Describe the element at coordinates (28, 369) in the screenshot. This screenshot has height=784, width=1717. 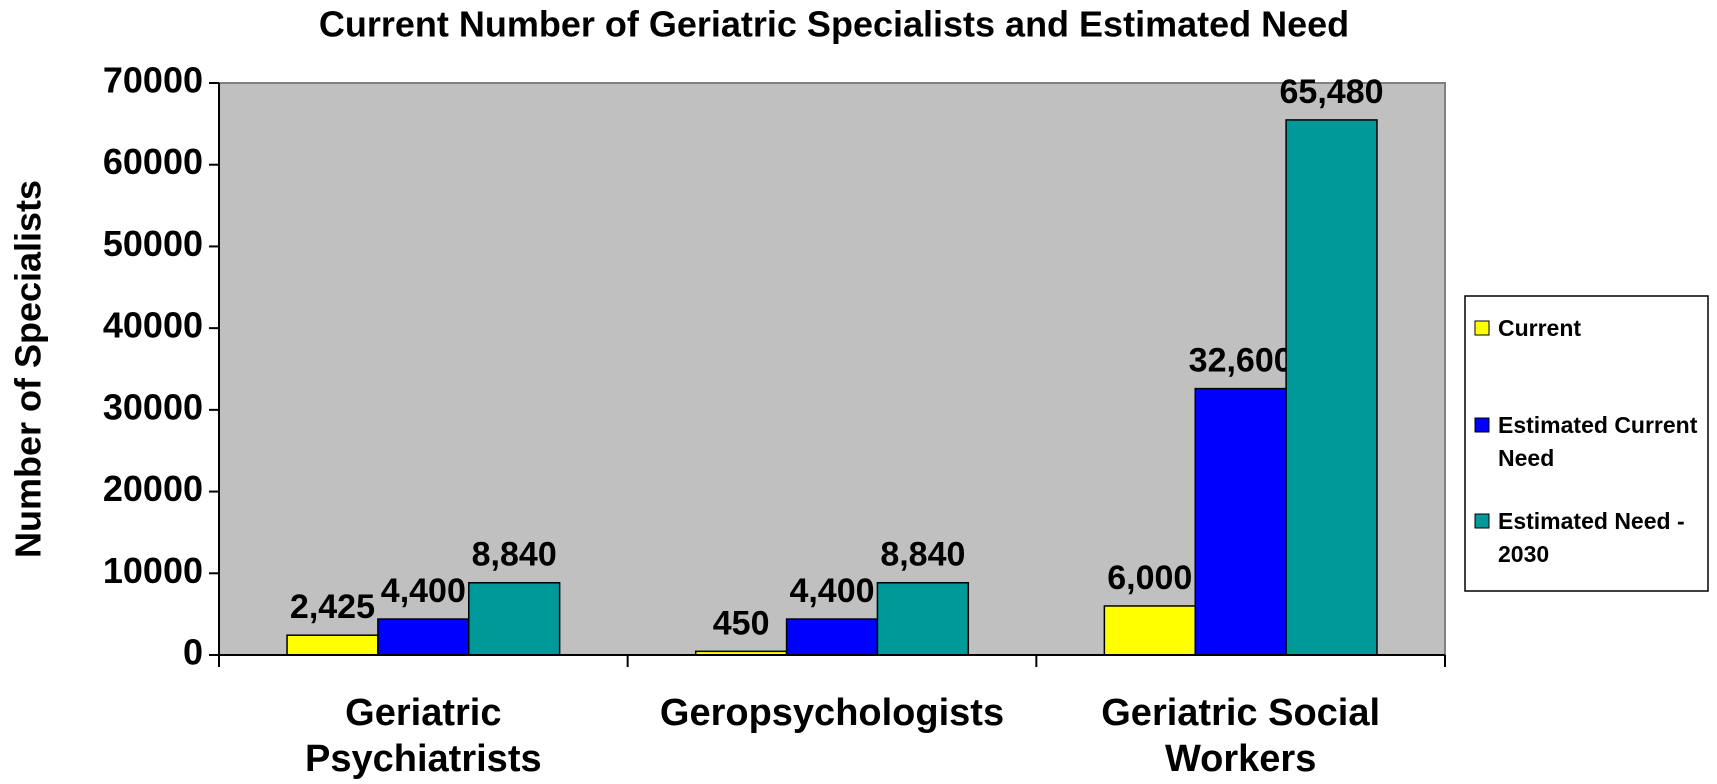
I see `y-axis-label: Number of Specialists` at that location.